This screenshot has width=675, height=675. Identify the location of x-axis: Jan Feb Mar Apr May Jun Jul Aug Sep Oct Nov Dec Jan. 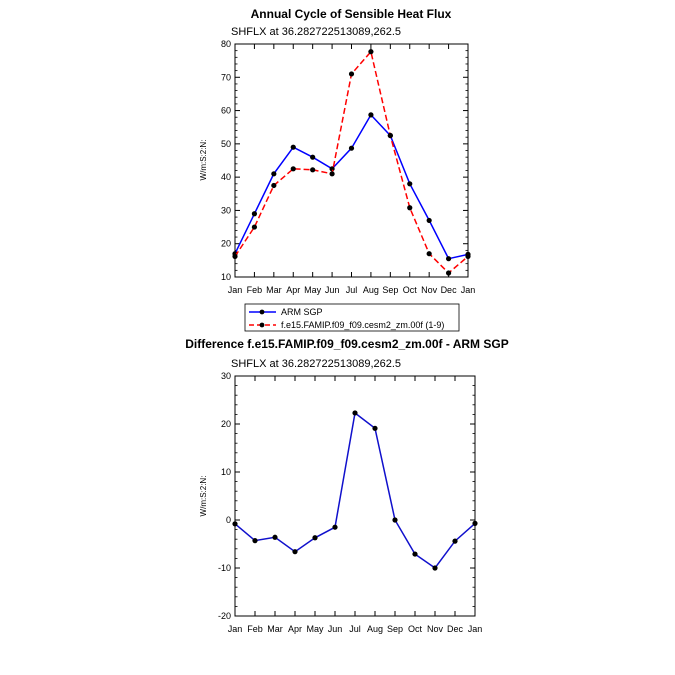
(352, 169).